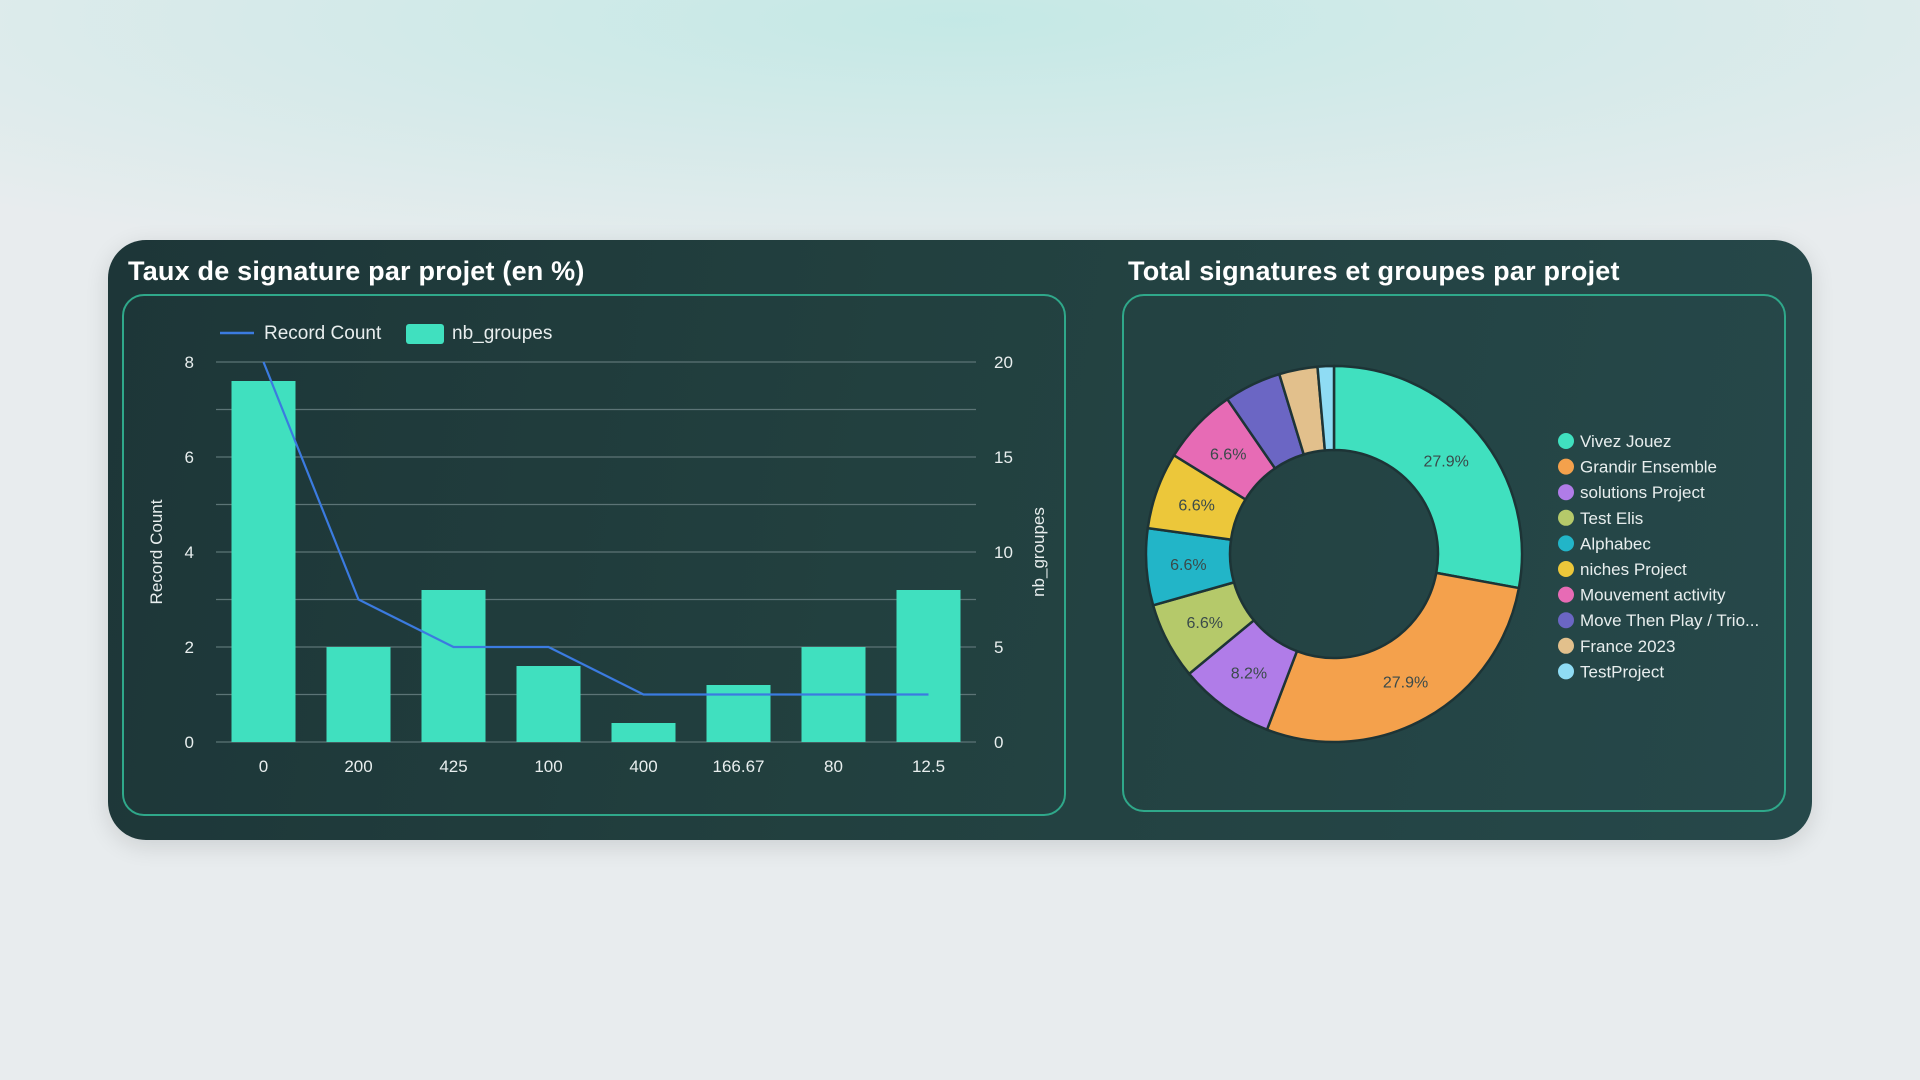  Describe the element at coordinates (1627, 646) in the screenshot. I see `legend-label: France 2023` at that location.